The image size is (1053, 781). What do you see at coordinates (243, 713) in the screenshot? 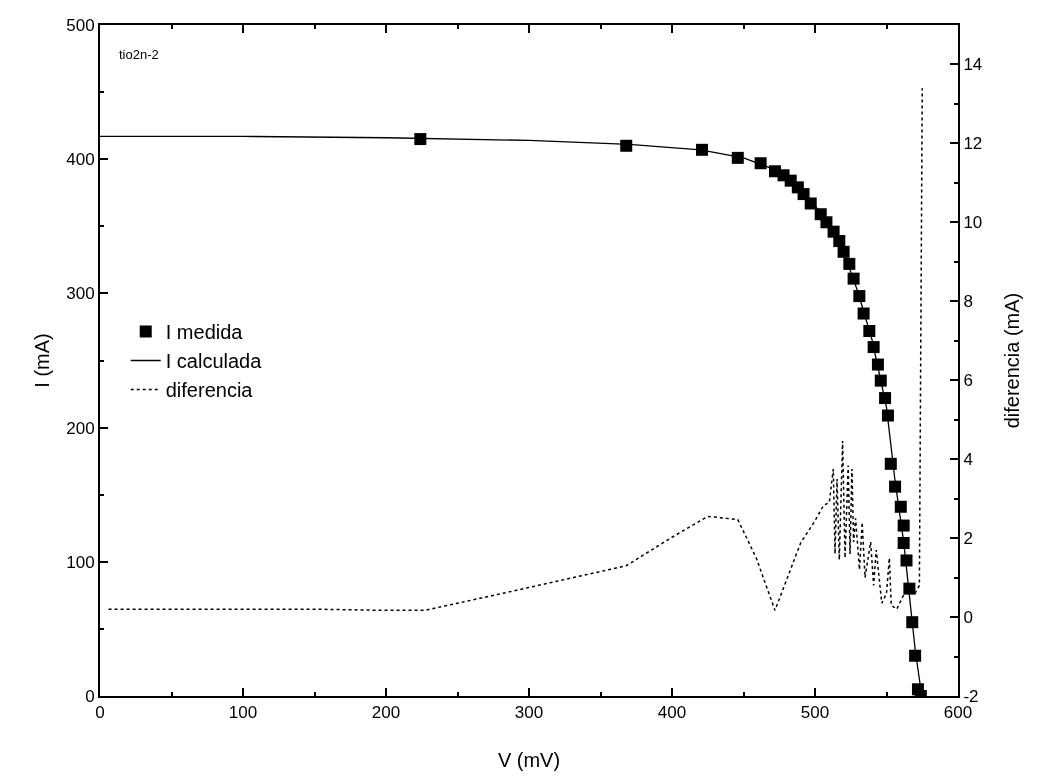
I see `x-tick-label: 100` at bounding box center [243, 713].